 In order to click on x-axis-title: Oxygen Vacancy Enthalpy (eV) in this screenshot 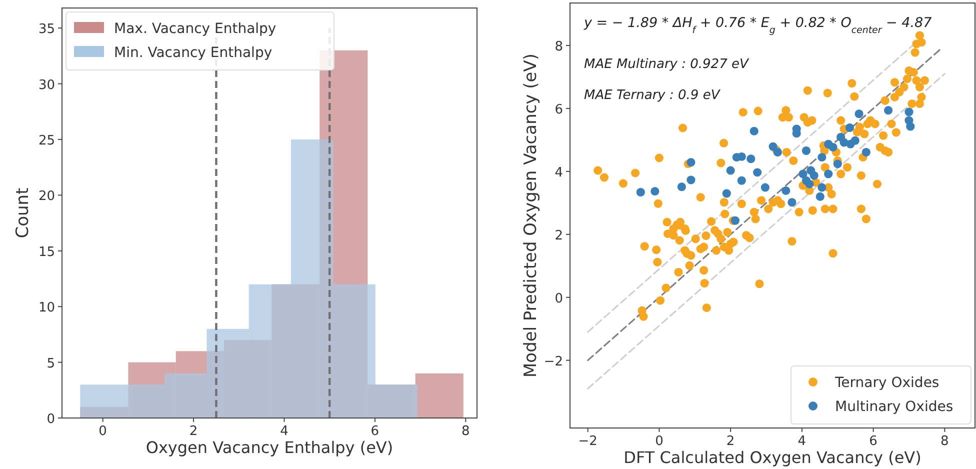, I will do `click(270, 447)`.